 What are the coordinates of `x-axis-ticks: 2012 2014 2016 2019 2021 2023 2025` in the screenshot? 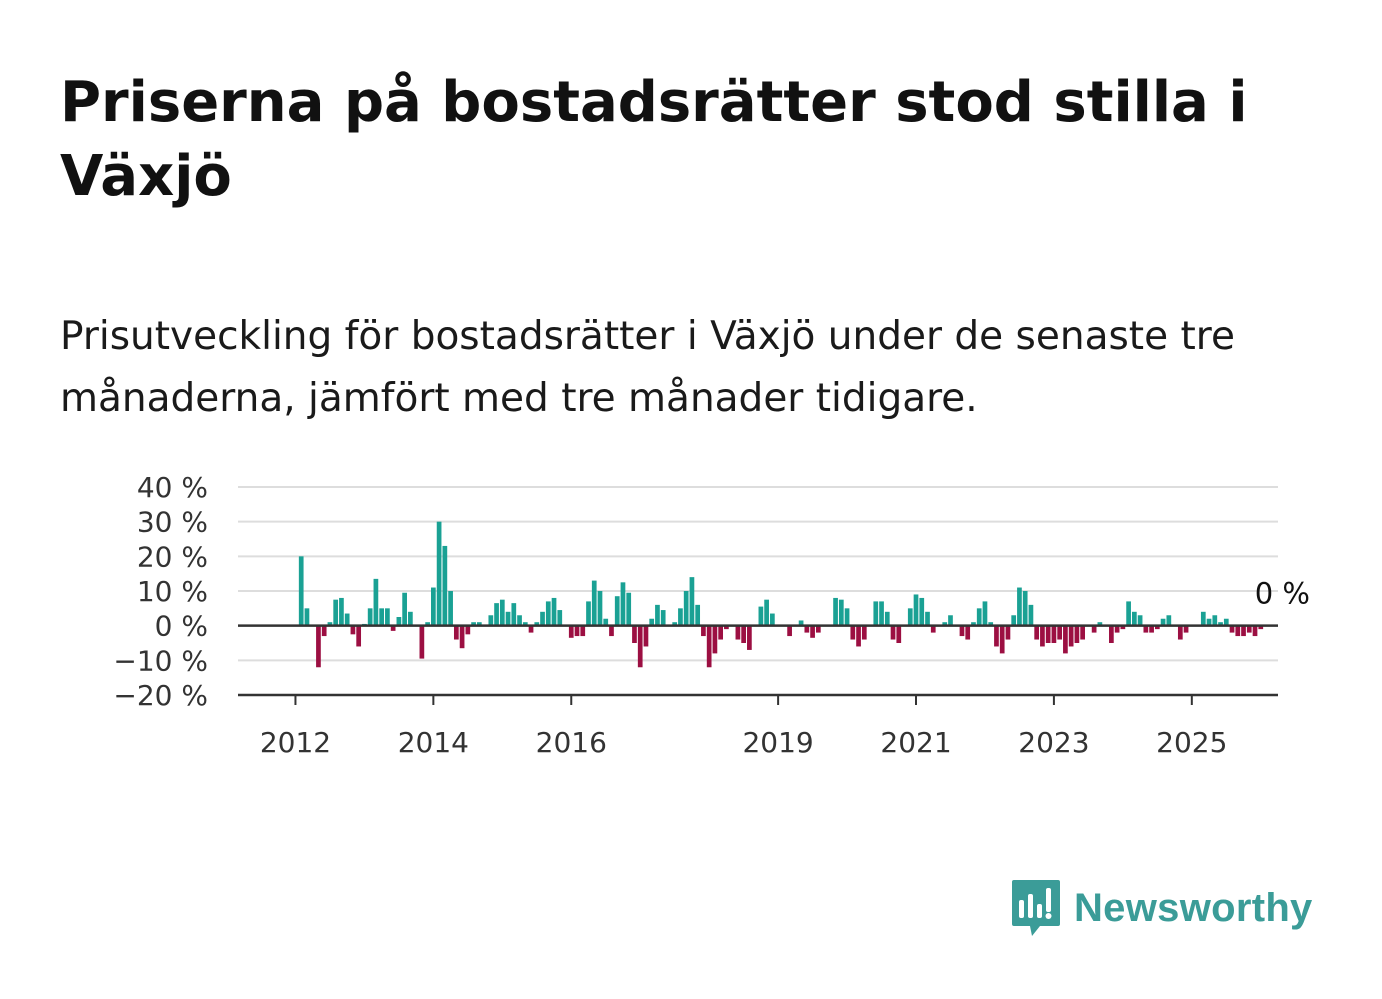 It's located at (743, 727).